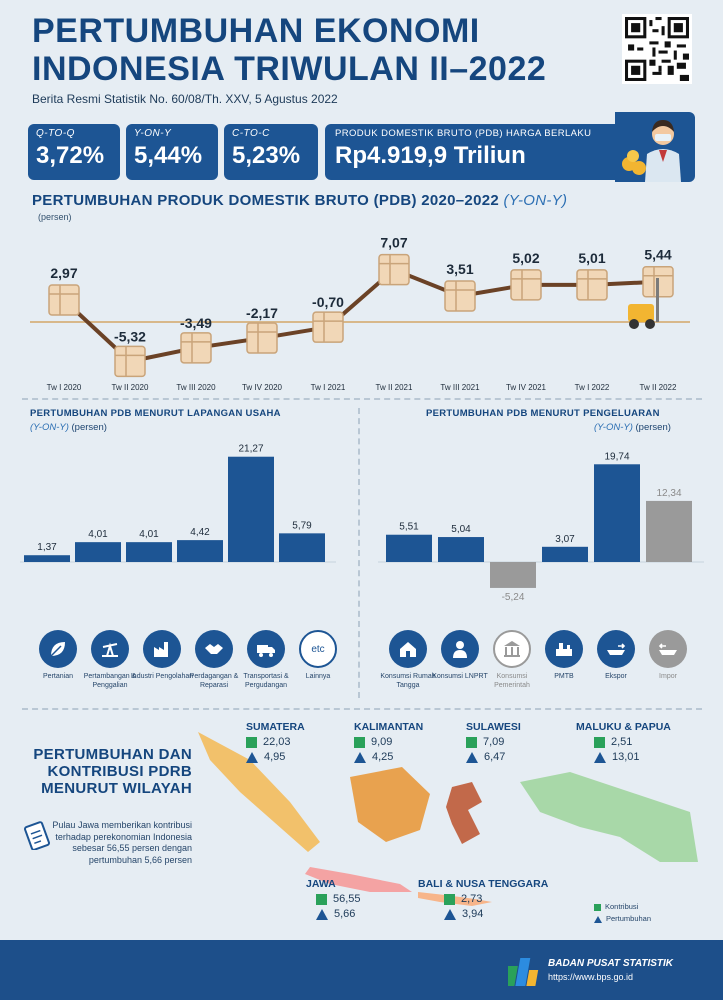 The image size is (723, 1000). What do you see at coordinates (214, 649) in the screenshot?
I see `handshake-icon` at bounding box center [214, 649].